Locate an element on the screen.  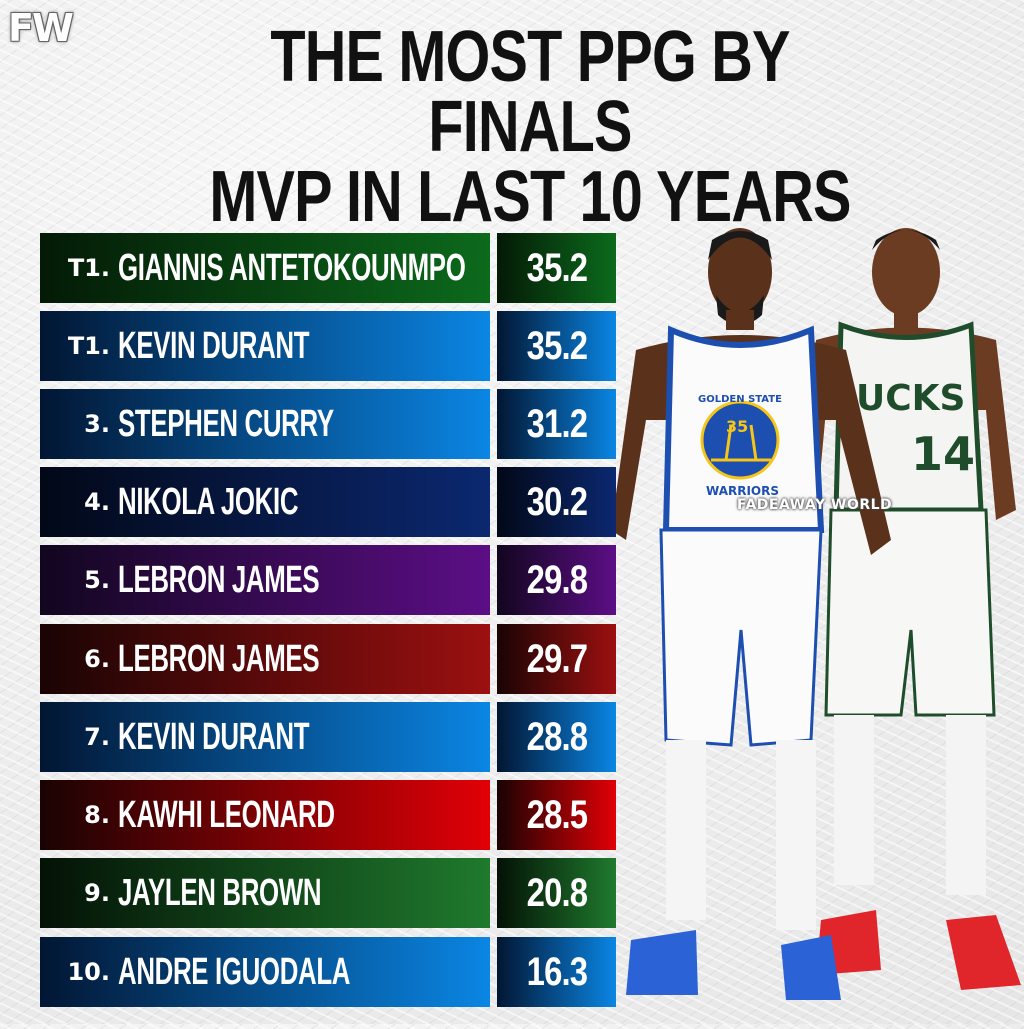
ppg-cell: 28.8 is located at coordinates (556, 737).